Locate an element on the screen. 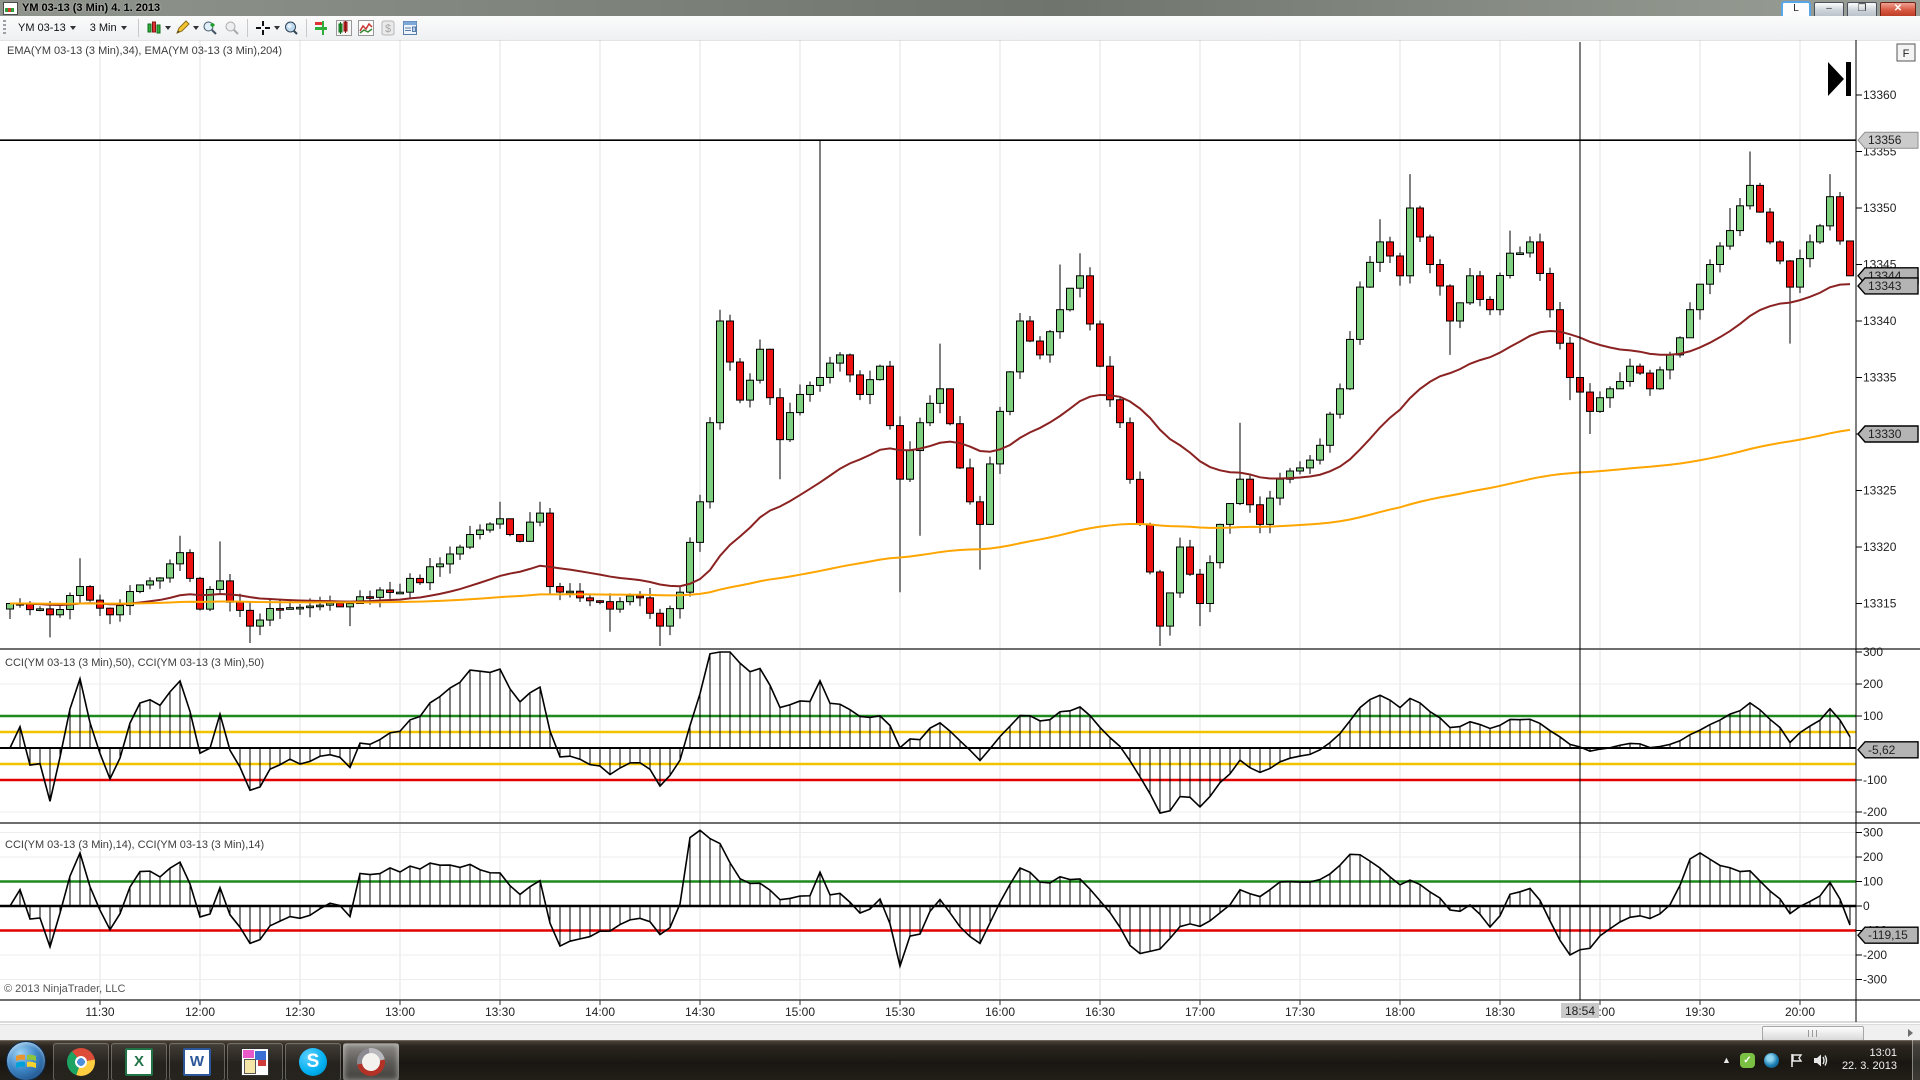 Image resolution: width=1920 pixels, height=1080 pixels. taskbar-app-excel: X is located at coordinates (139, 1061).